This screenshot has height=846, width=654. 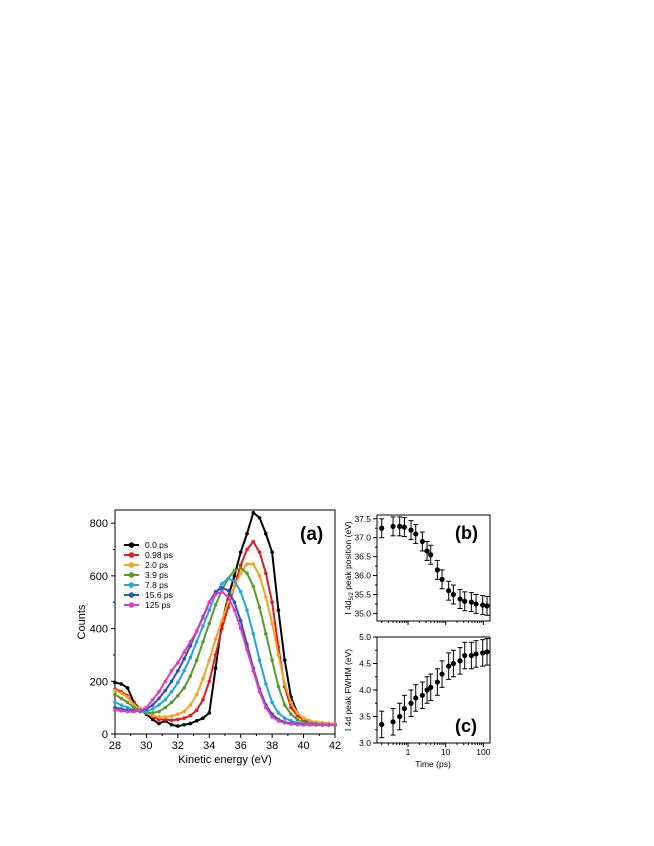 What do you see at coordinates (99, 524) in the screenshot?
I see `panel-a-y-tick-label: 800` at bounding box center [99, 524].